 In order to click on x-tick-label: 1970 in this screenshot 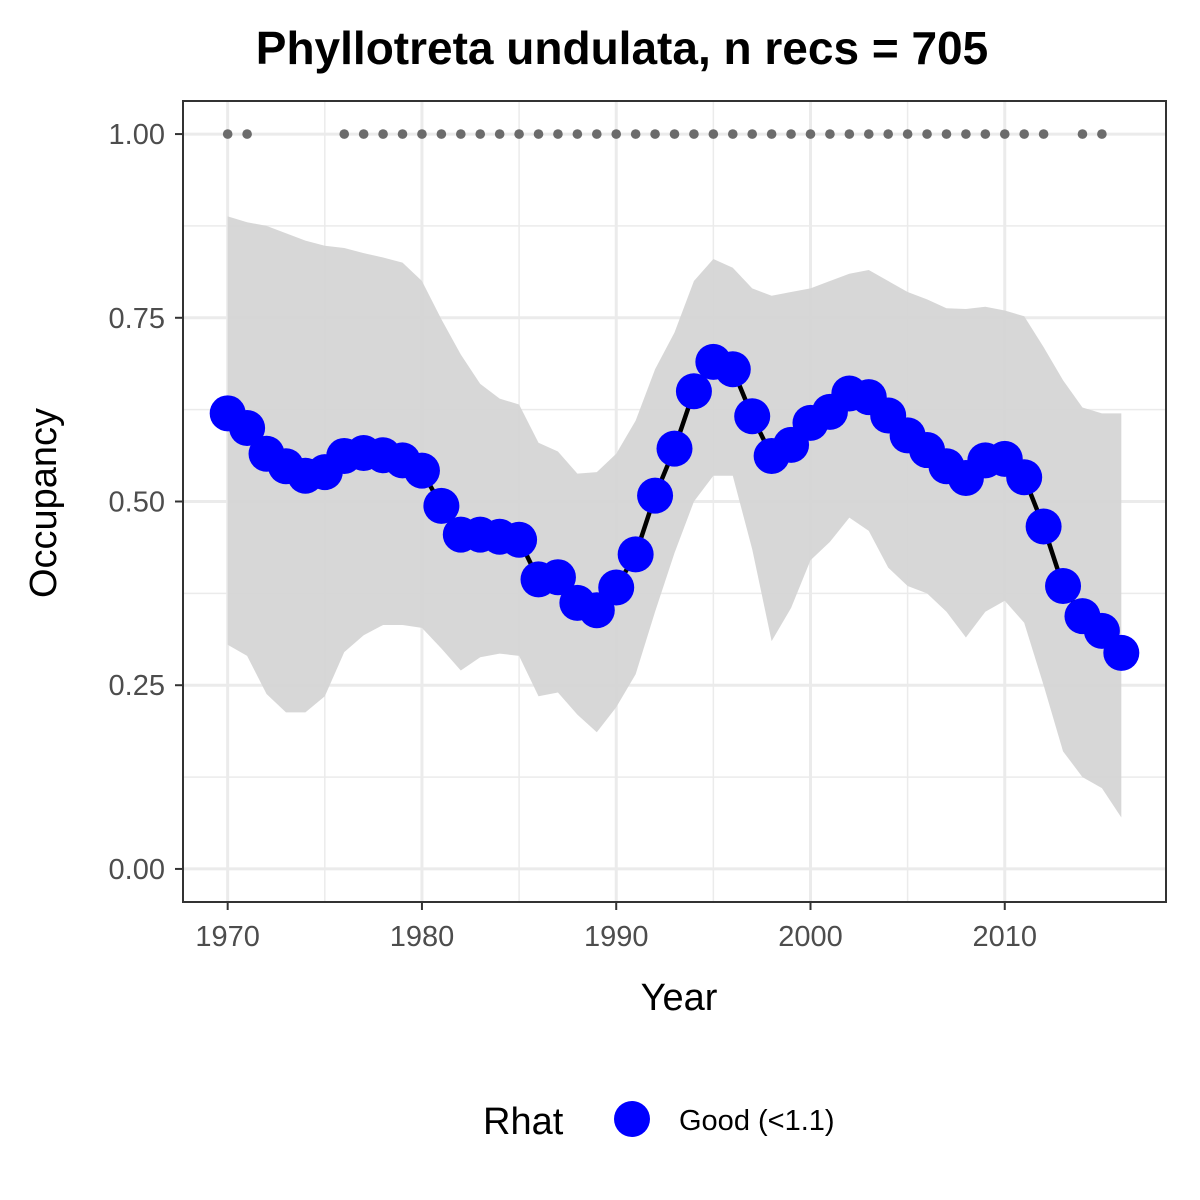, I will do `click(227, 937)`.